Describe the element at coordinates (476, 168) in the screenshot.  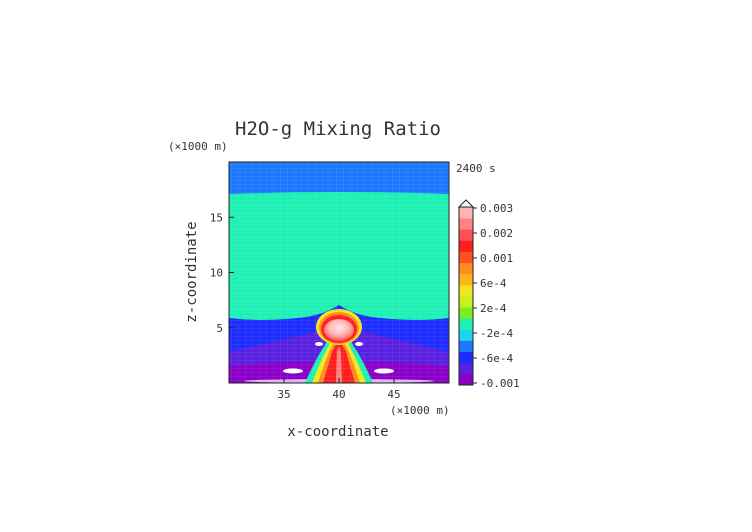
I see `time-label: 2400 s` at that location.